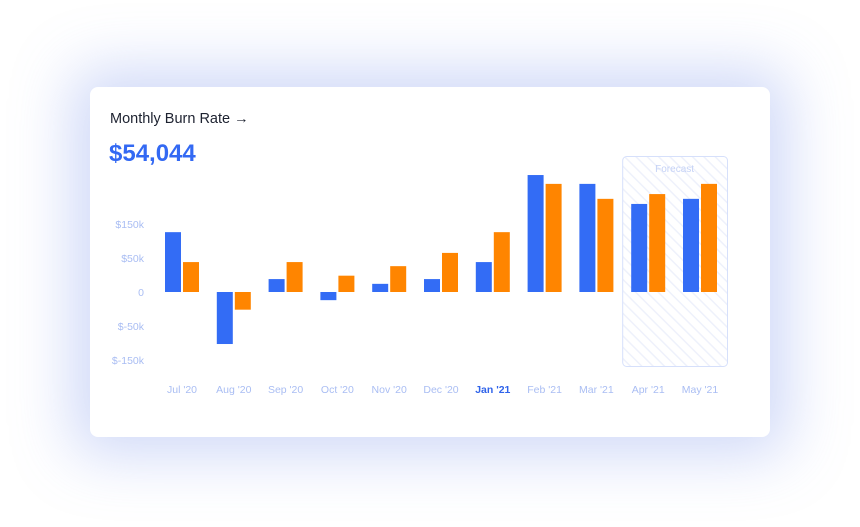  I want to click on x-tick-label: Apr '21, so click(648, 390).